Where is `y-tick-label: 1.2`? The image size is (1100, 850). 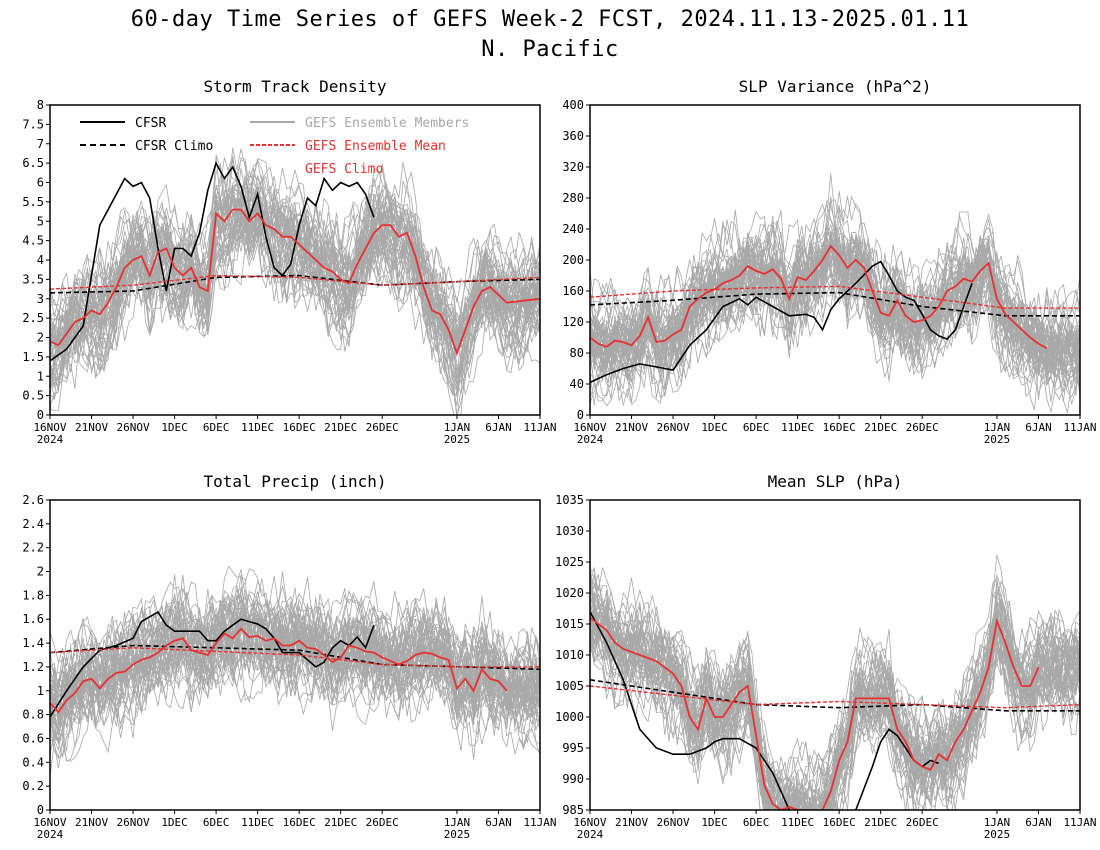 y-tick-label: 1.2 is located at coordinates (33, 667).